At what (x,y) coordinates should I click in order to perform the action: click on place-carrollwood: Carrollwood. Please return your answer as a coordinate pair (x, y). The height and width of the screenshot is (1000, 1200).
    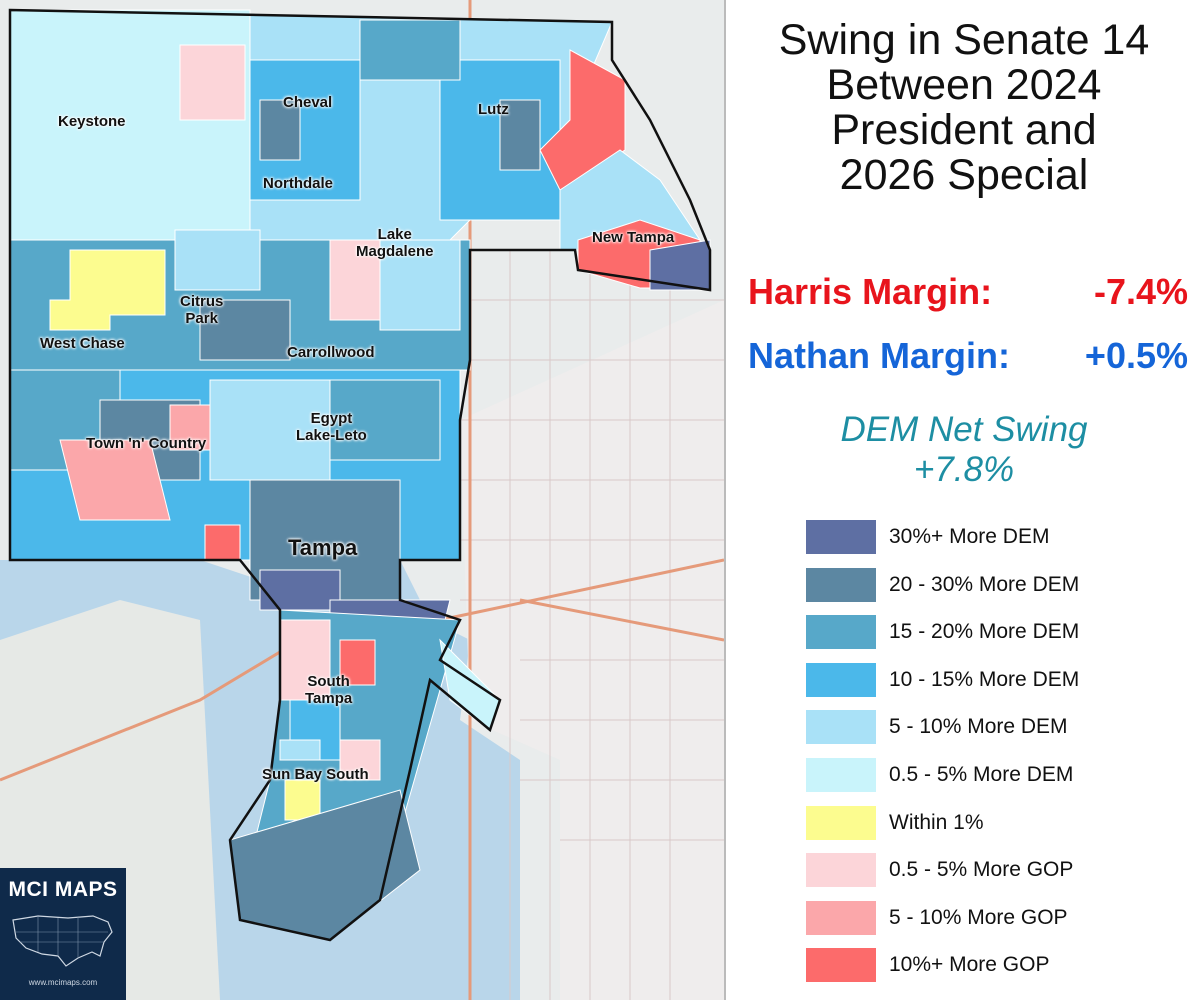
    Looking at the image, I should click on (331, 352).